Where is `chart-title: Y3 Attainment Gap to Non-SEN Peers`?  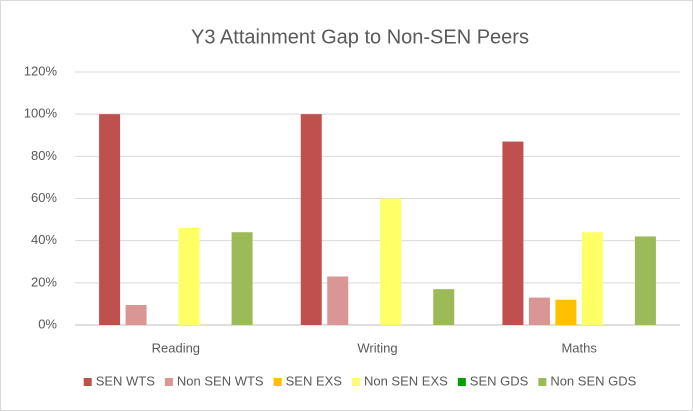
chart-title: Y3 Attainment Gap to Non-SEN Peers is located at coordinates (360, 37).